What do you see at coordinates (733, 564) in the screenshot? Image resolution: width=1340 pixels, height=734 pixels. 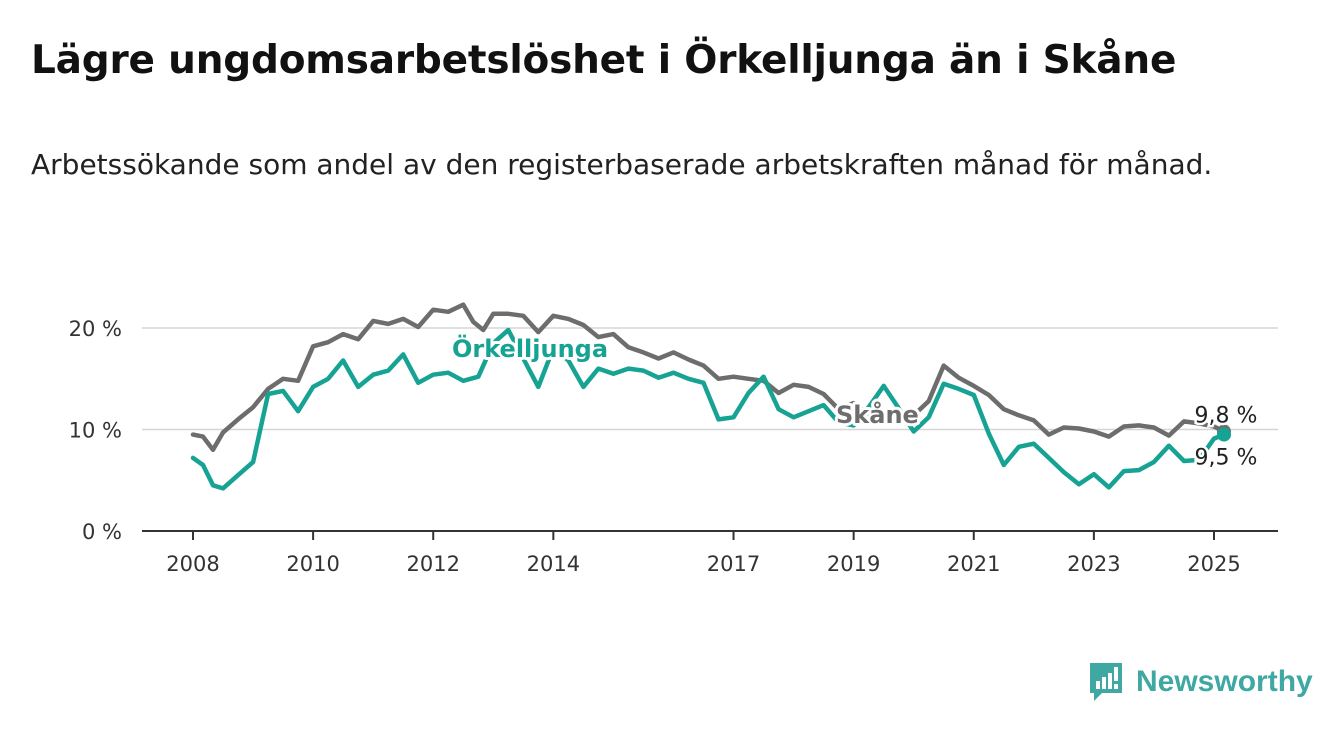 I see `x-tick-label: 2017` at bounding box center [733, 564].